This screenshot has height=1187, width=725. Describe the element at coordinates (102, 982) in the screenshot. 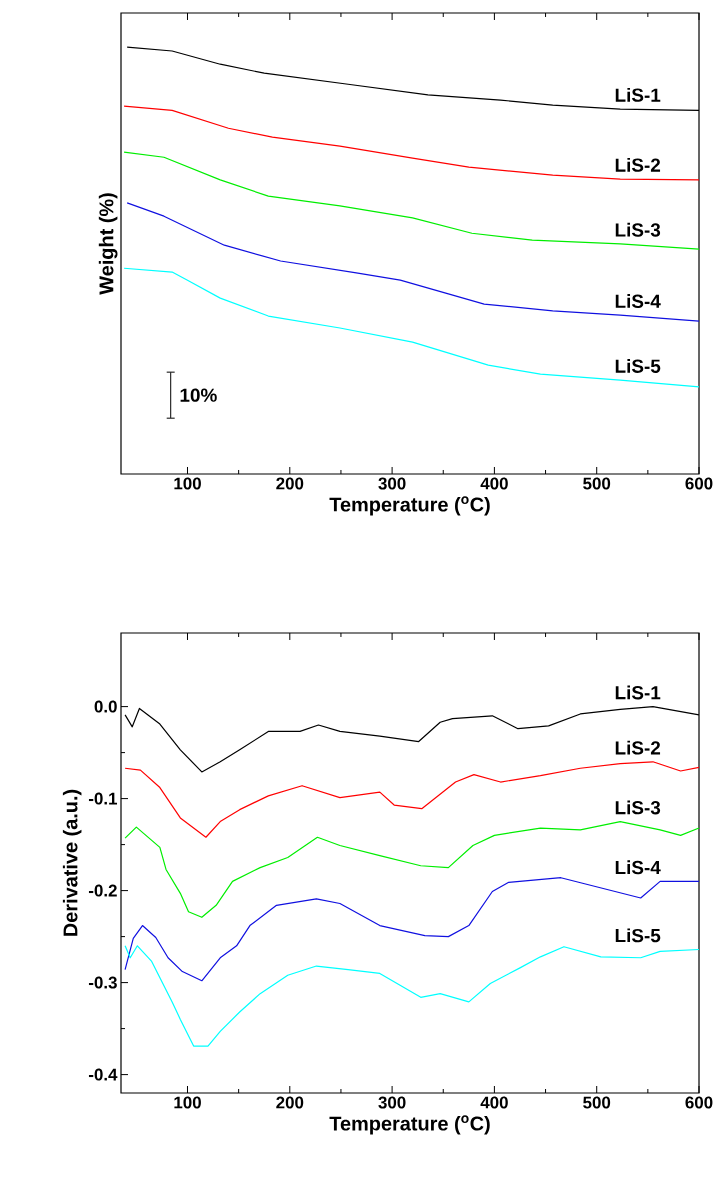

I see `y-tick-label: -0.3` at that location.